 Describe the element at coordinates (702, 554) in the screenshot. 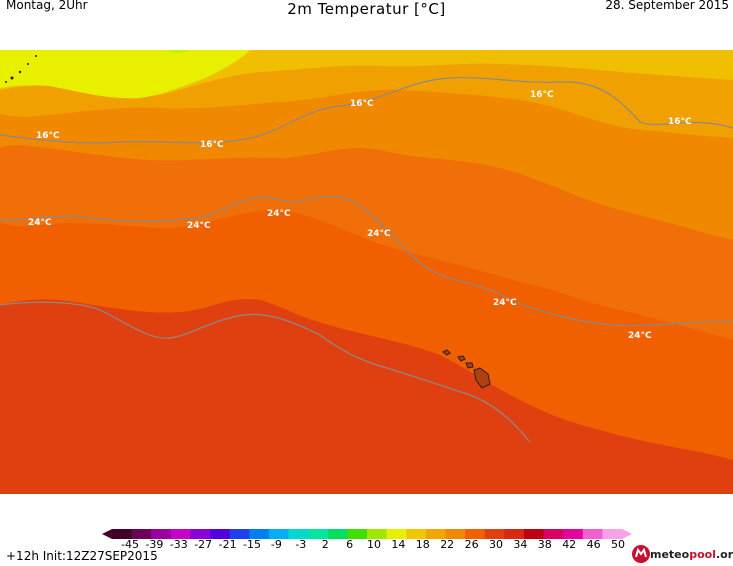

I see `logo-text-pool: pool` at that location.